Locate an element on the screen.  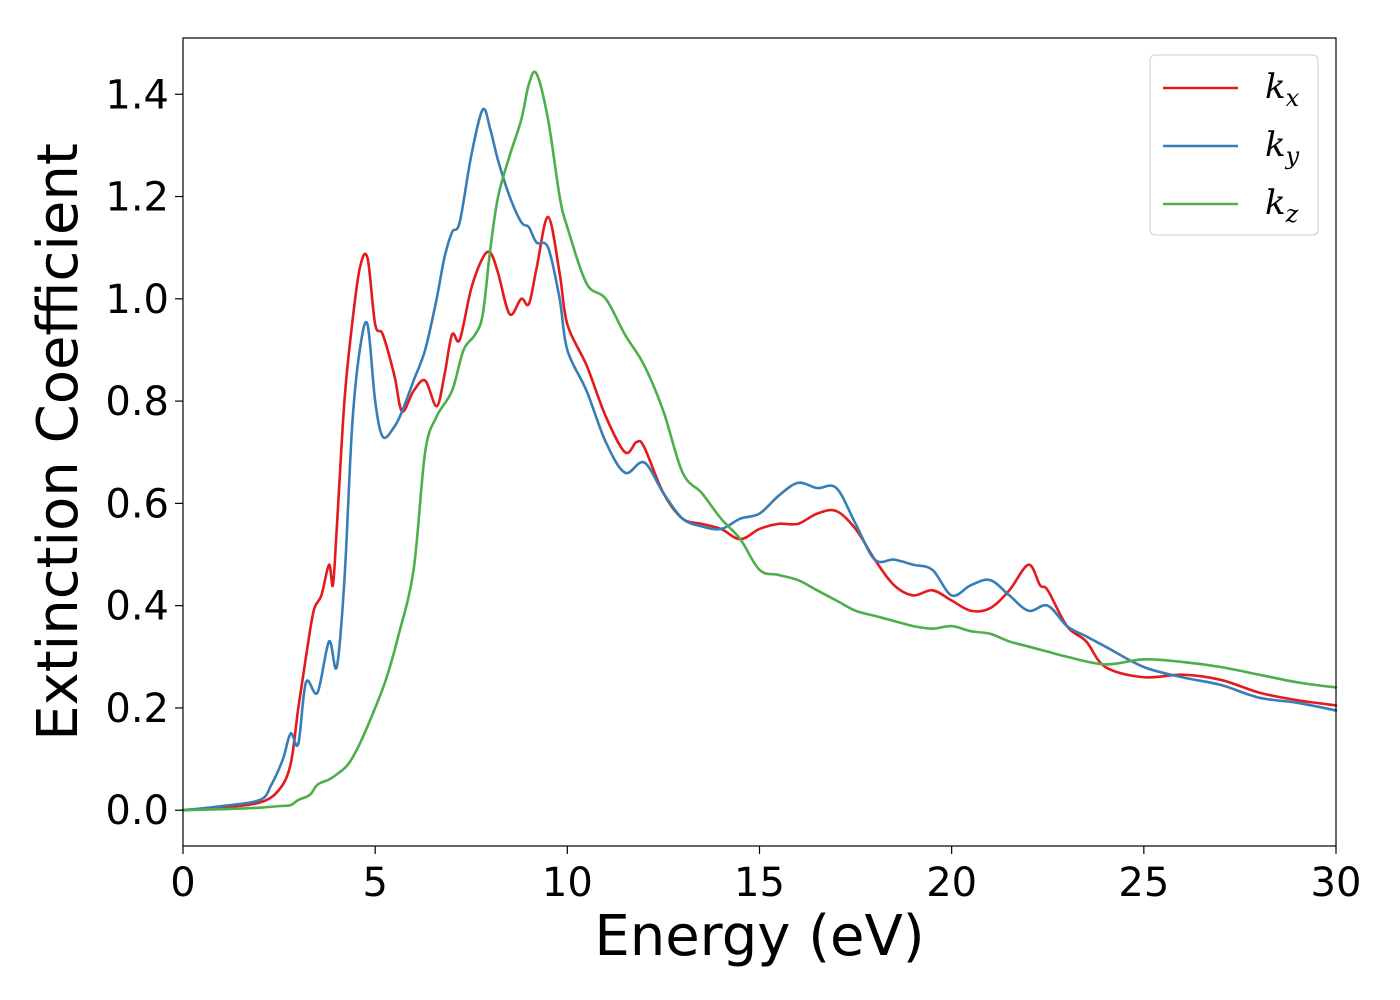
x-axis-title: Energy (eV) is located at coordinates (759, 936).